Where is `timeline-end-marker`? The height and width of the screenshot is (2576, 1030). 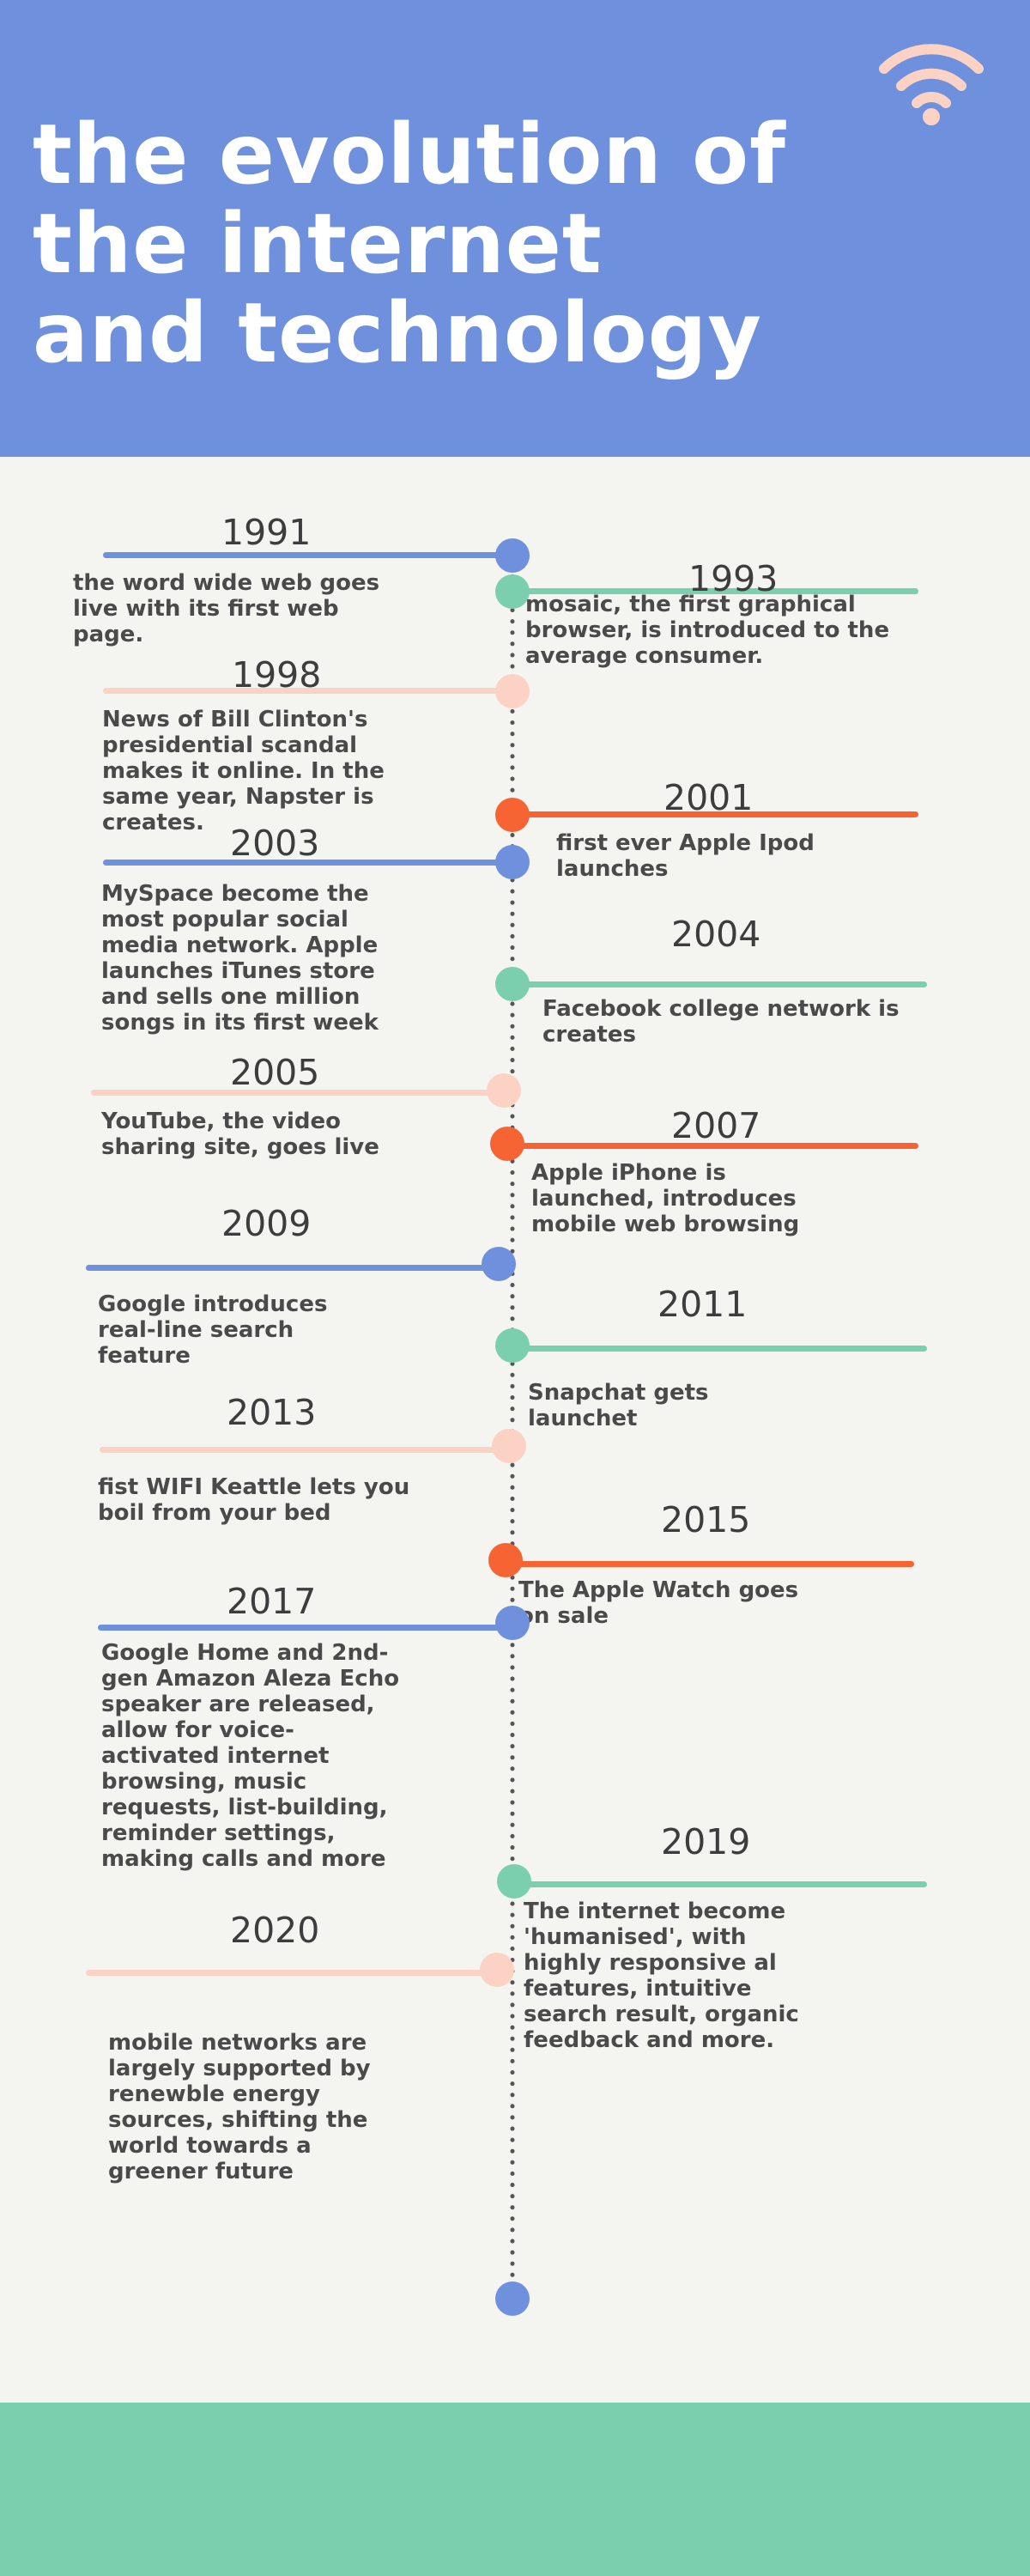 timeline-end-marker is located at coordinates (512, 2298).